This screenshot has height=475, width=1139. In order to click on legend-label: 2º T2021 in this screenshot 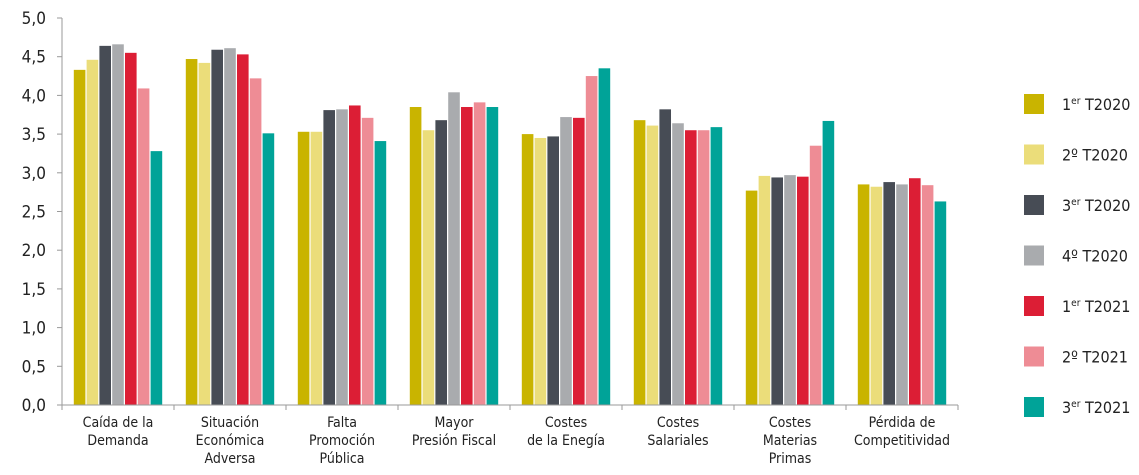, I will do `click(1095, 357)`.